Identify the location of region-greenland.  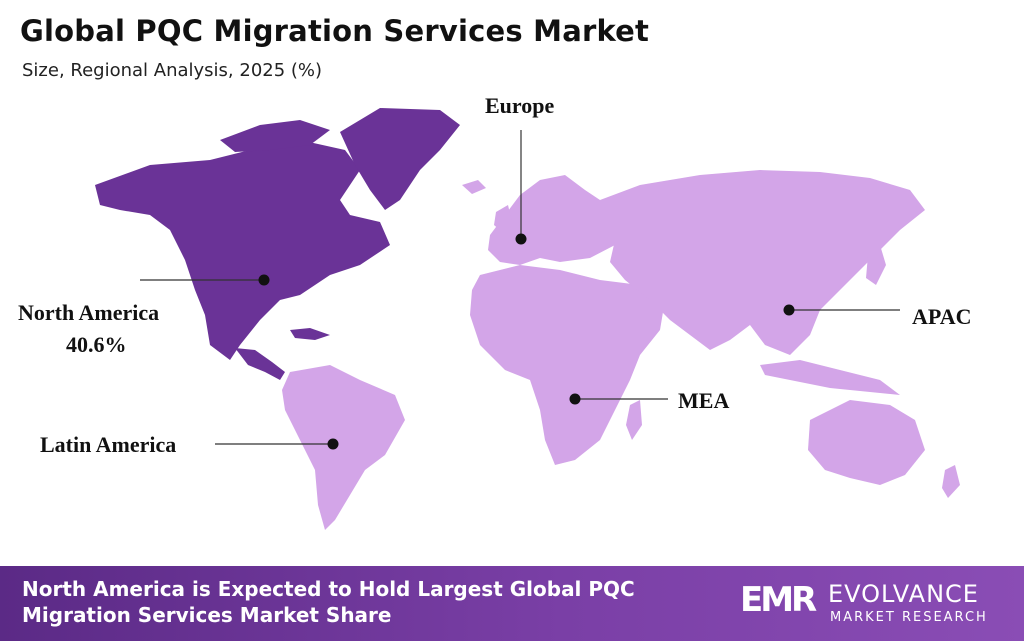
(400, 159).